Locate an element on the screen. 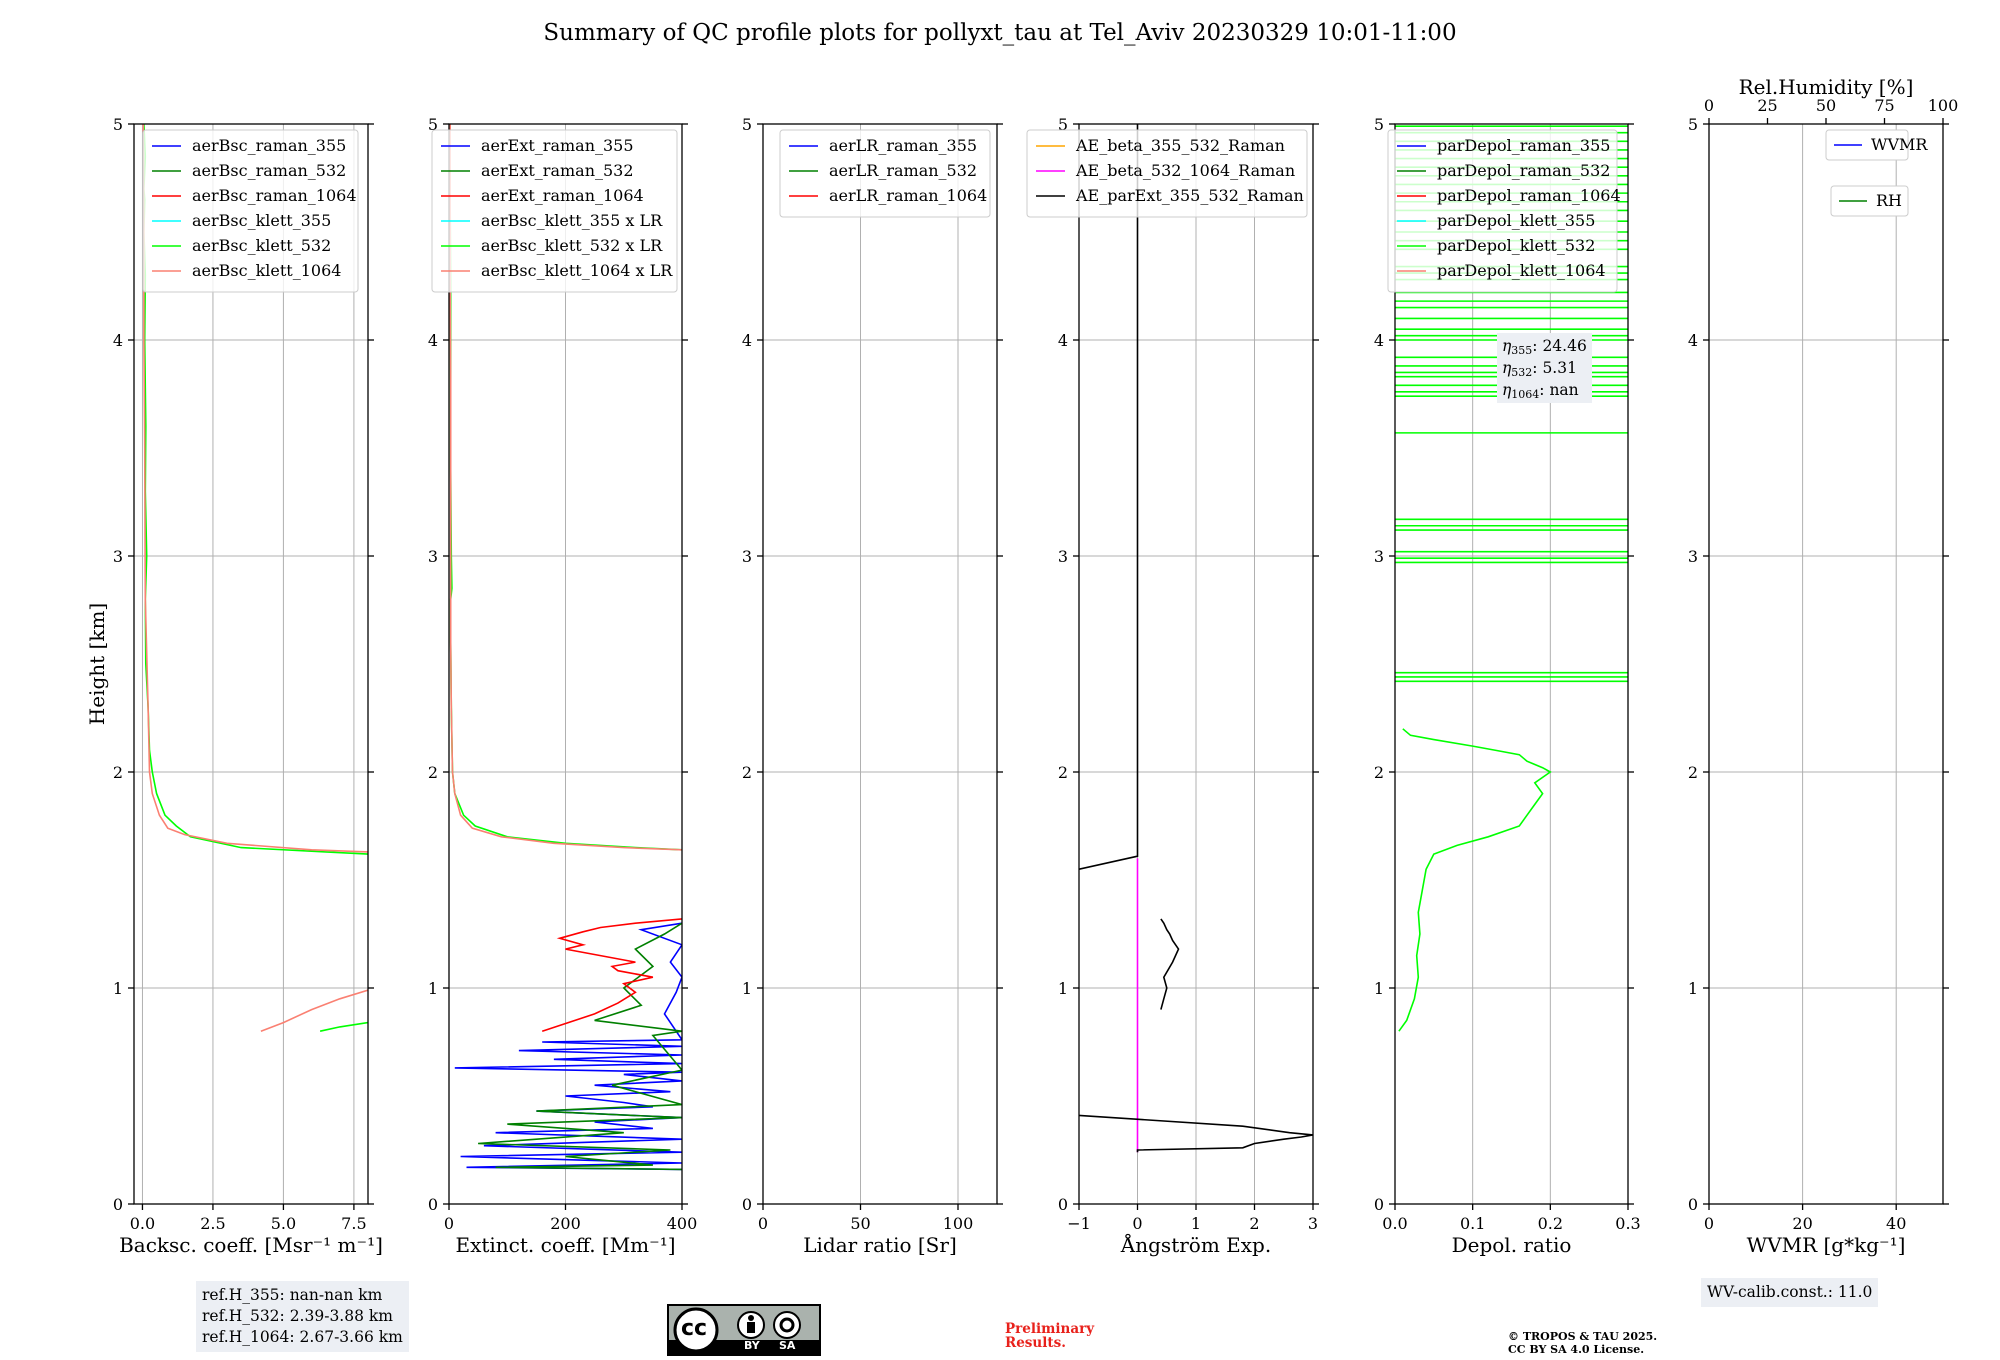 The width and height of the screenshot is (2000, 1360). lidar_ratio-xtick-label: 50 is located at coordinates (860, 1223).